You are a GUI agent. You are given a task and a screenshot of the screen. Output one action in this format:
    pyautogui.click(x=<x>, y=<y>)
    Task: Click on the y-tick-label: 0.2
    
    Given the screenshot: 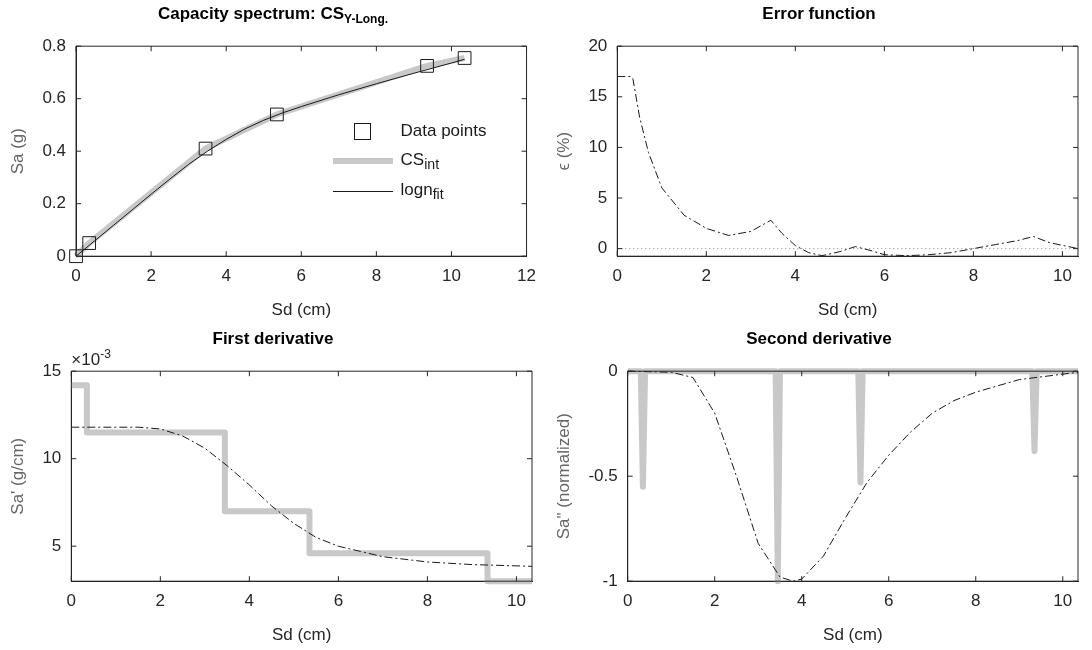 What is the action you would take?
    pyautogui.click(x=54, y=203)
    